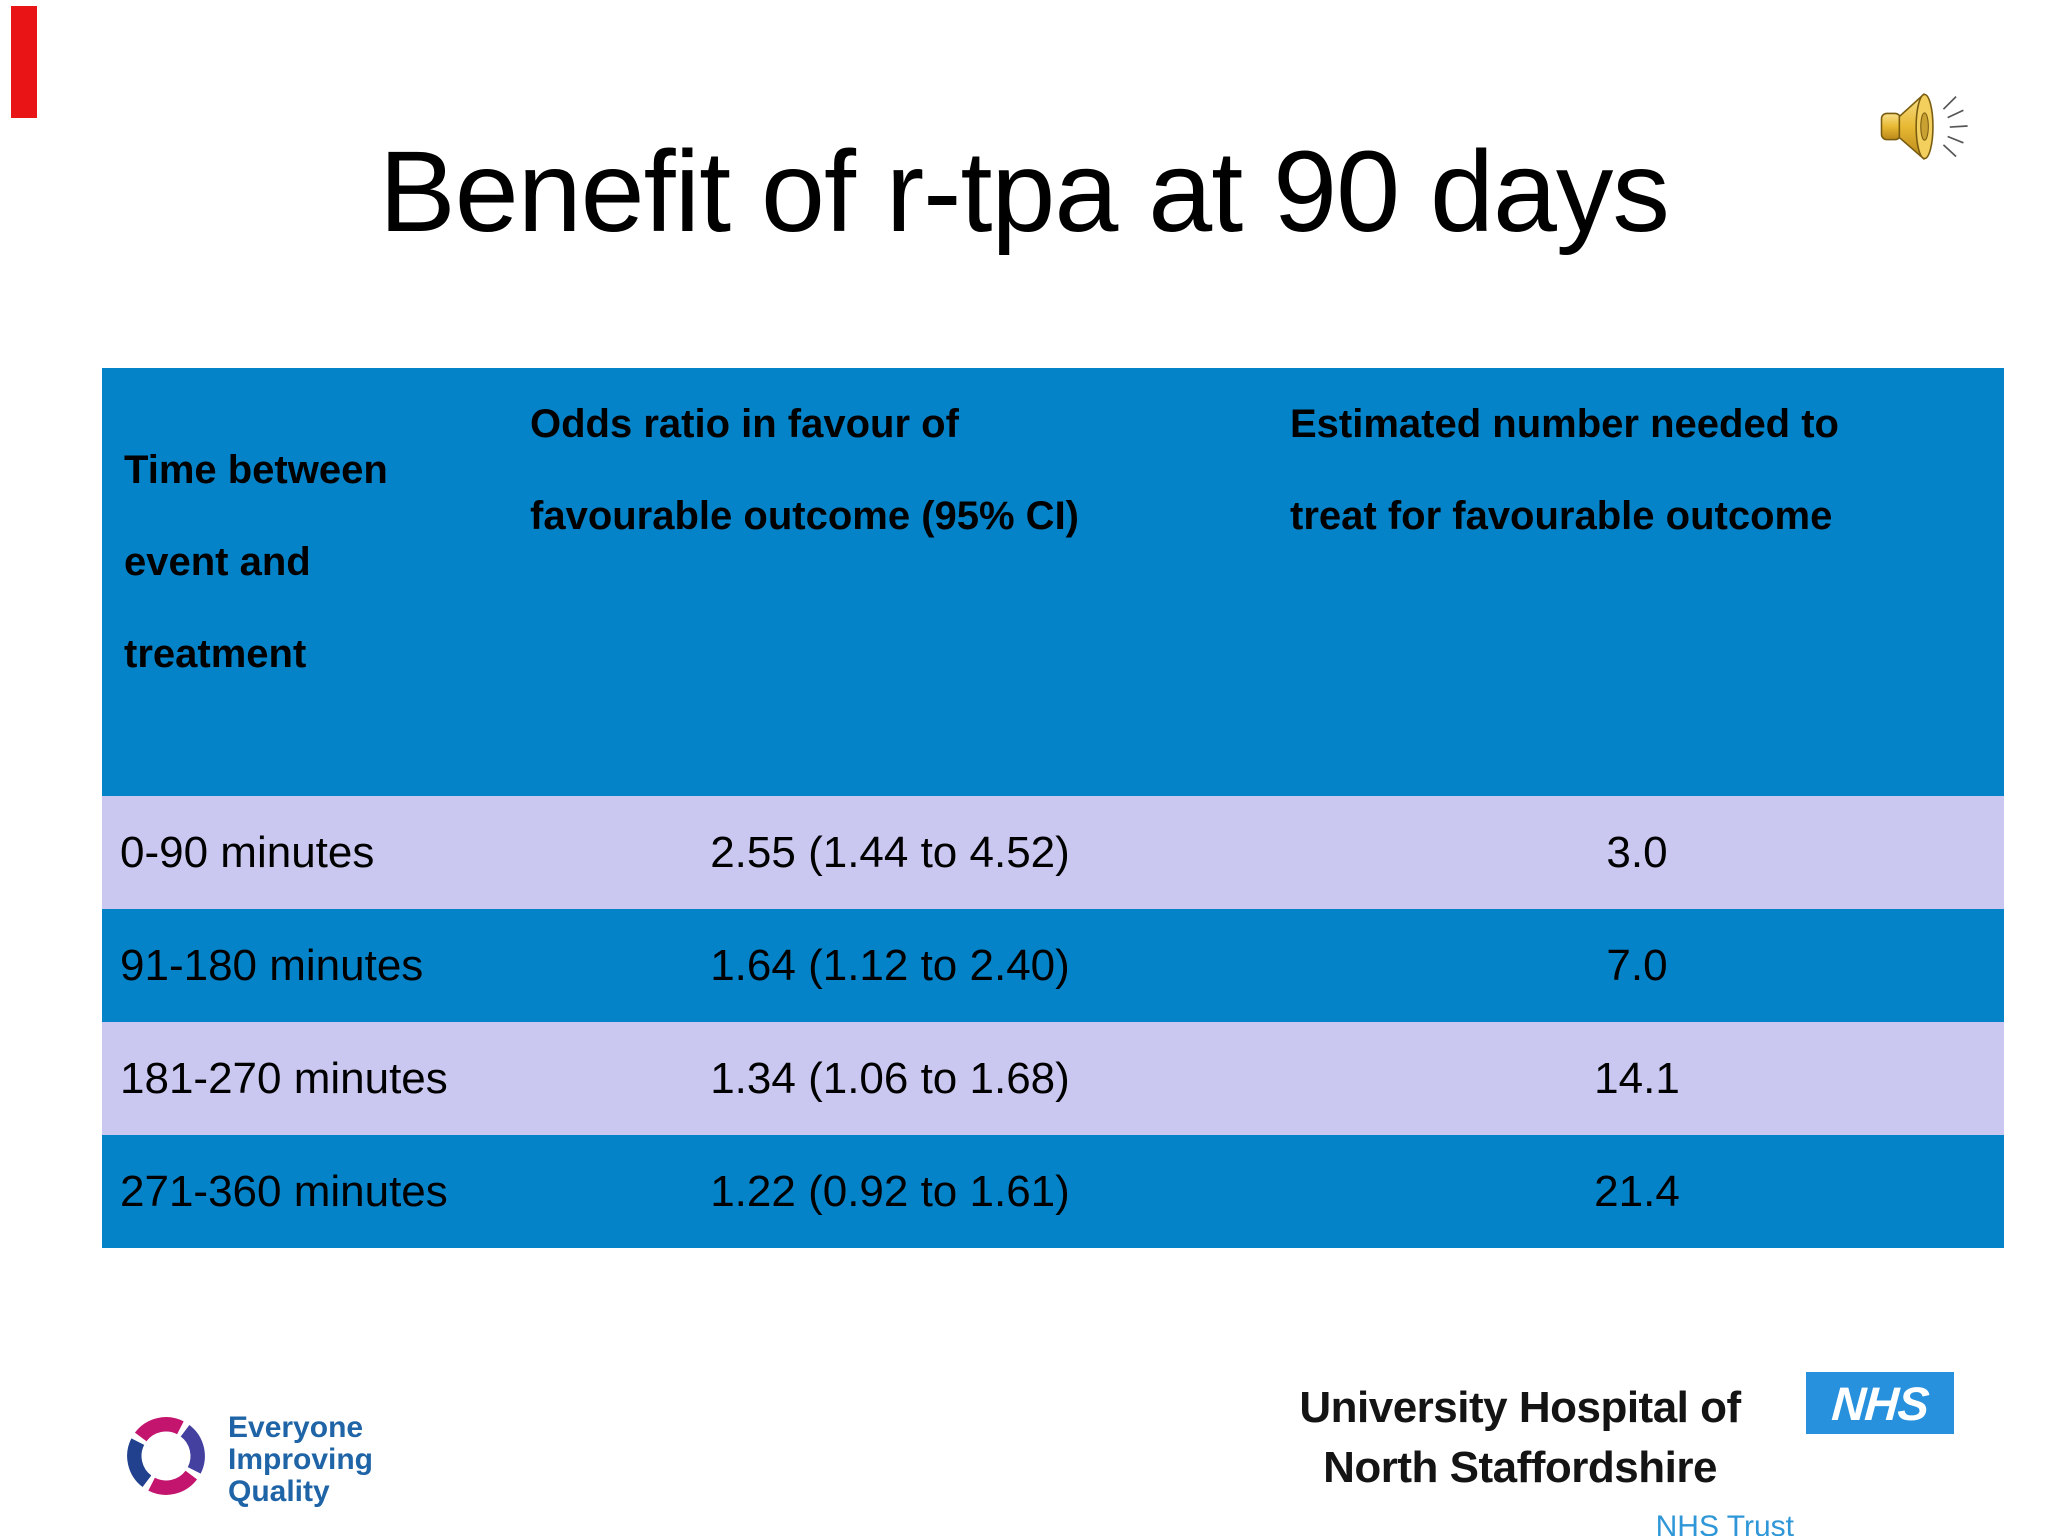  What do you see at coordinates (1637, 852) in the screenshot?
I see `cell-nnt: 3.0` at bounding box center [1637, 852].